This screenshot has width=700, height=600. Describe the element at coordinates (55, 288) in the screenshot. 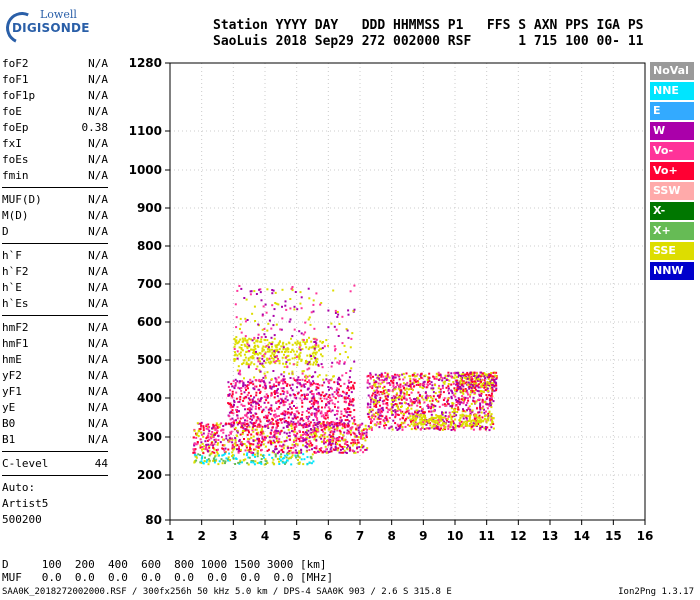

I see `param-row: h`E N/A` at that location.